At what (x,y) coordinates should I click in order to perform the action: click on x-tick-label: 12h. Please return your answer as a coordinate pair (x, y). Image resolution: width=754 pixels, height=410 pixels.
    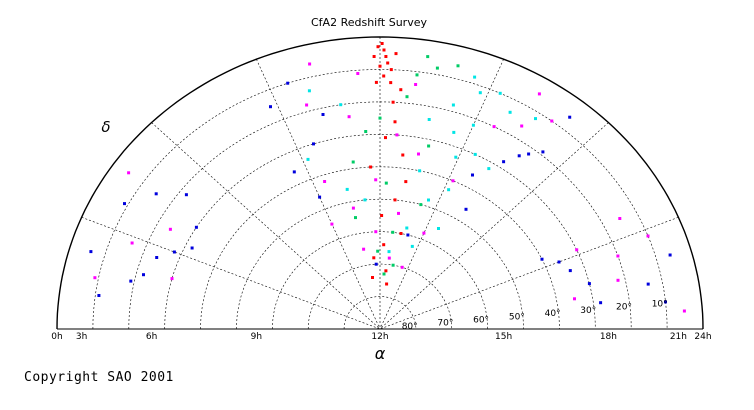
    Looking at the image, I should click on (379, 337).